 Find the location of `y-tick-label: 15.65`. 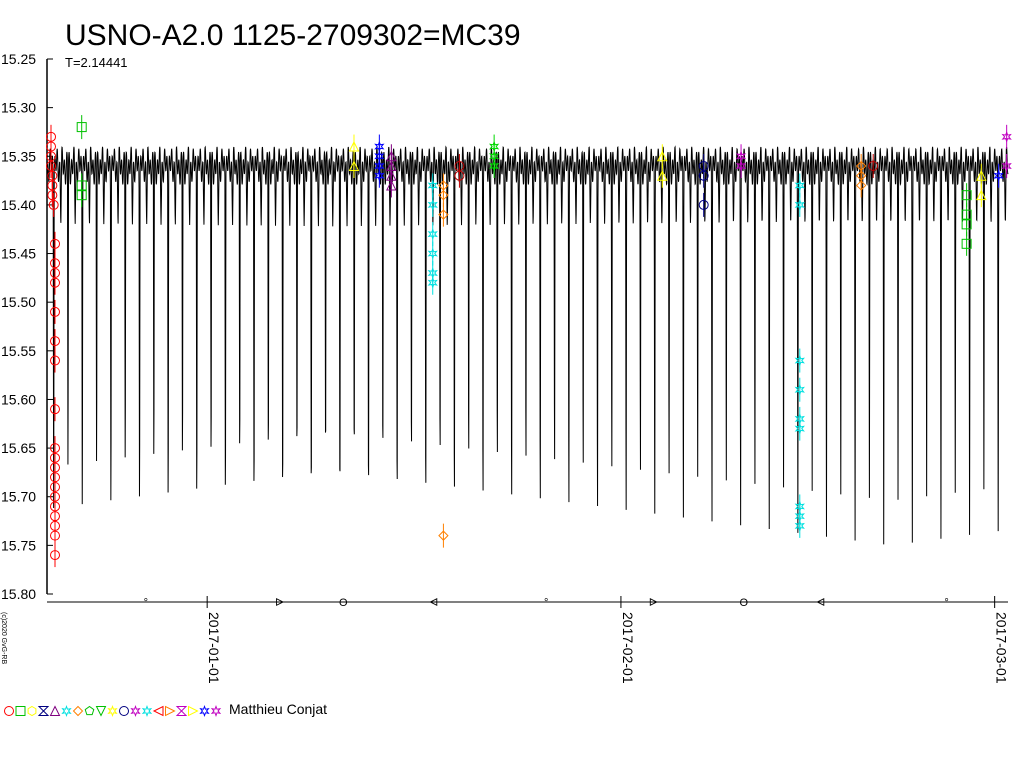

y-tick-label: 15.65 is located at coordinates (18, 448).